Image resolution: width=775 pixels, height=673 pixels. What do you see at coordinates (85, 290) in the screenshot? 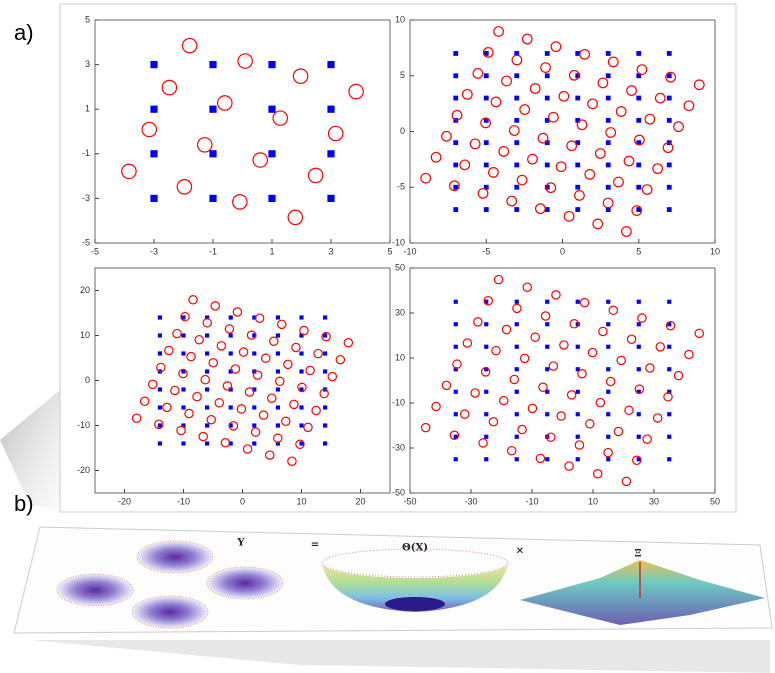
I see `y-tick-label: 20` at bounding box center [85, 290].